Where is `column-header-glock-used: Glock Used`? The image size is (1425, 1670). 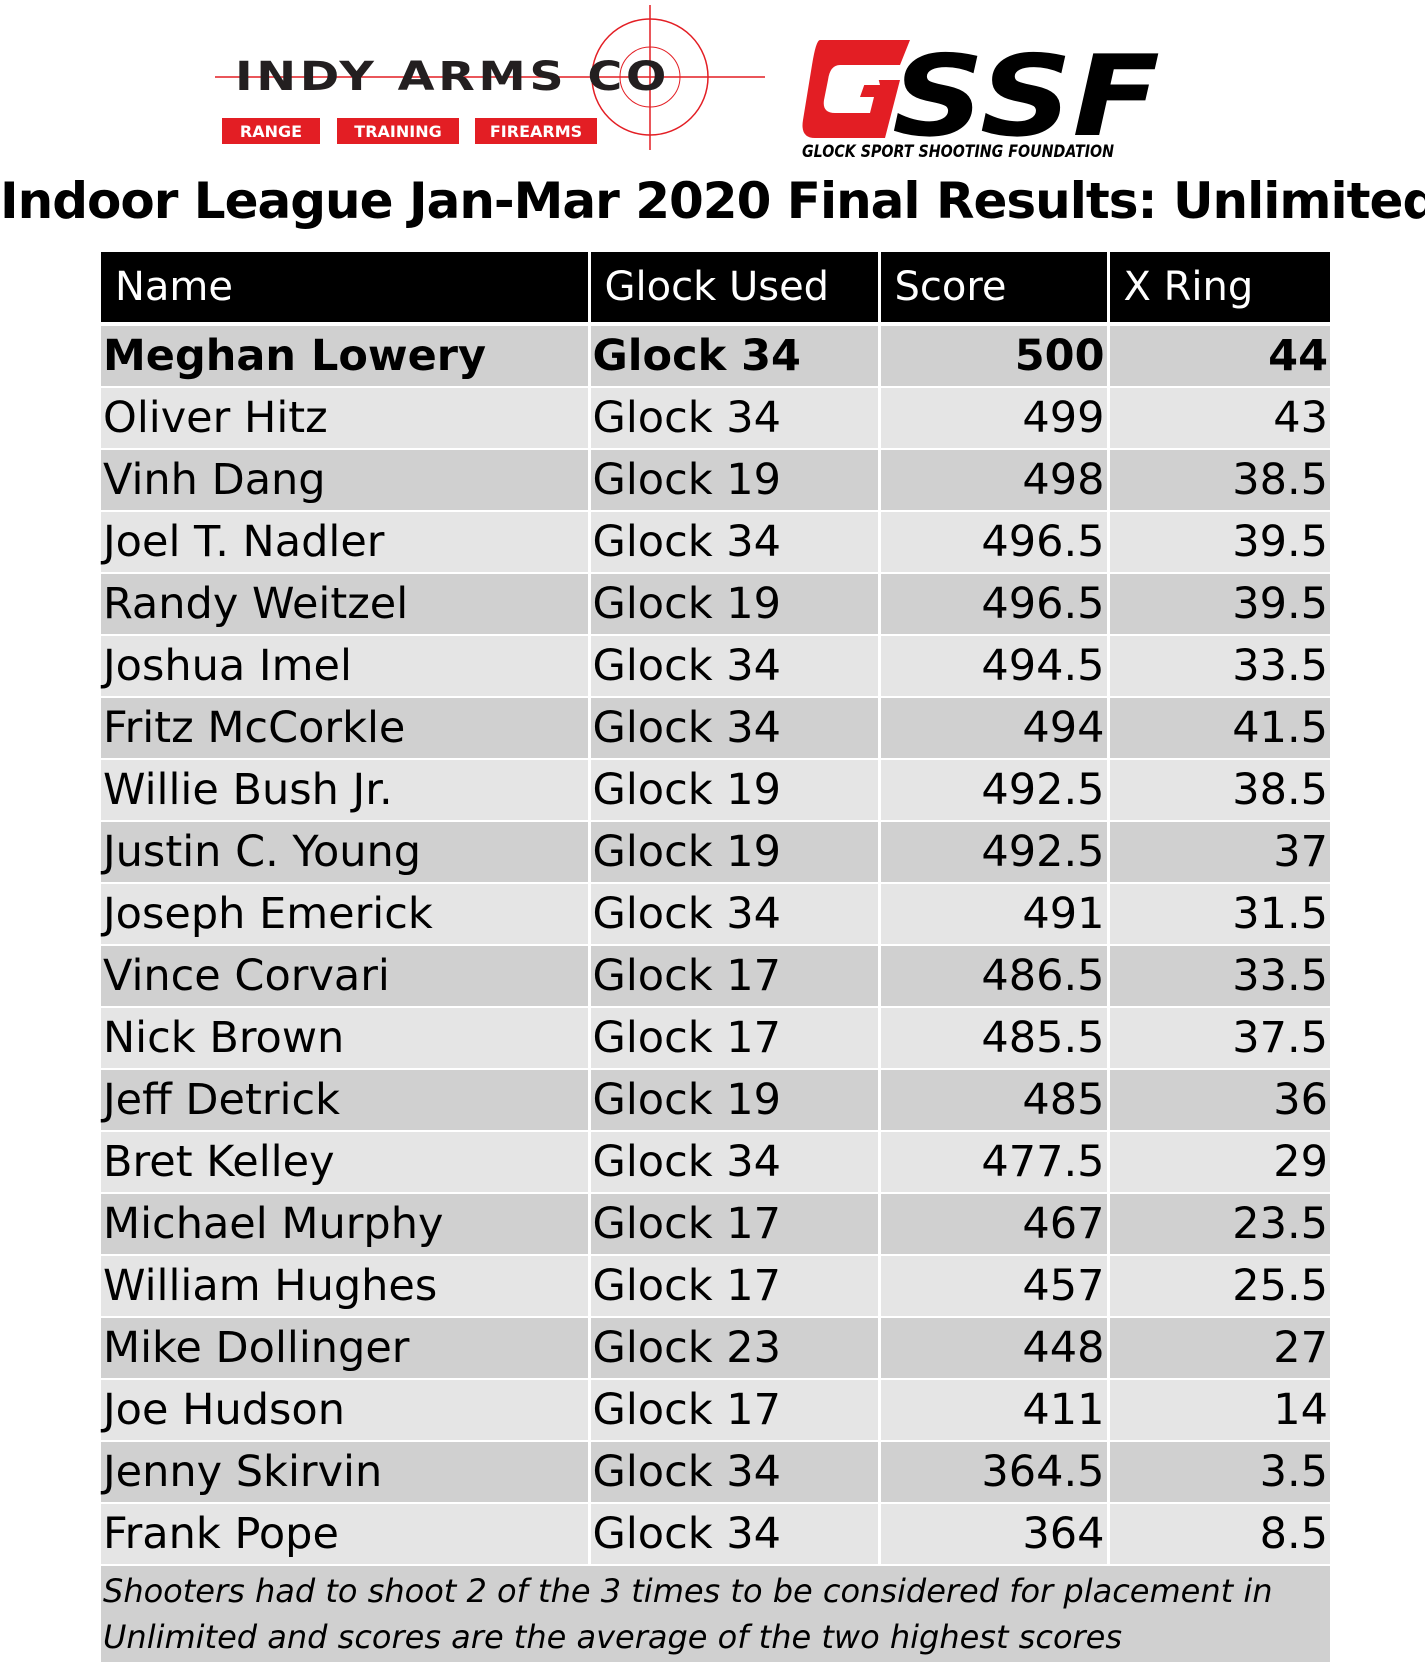
column-header-glock-used: Glock Used is located at coordinates (733, 289).